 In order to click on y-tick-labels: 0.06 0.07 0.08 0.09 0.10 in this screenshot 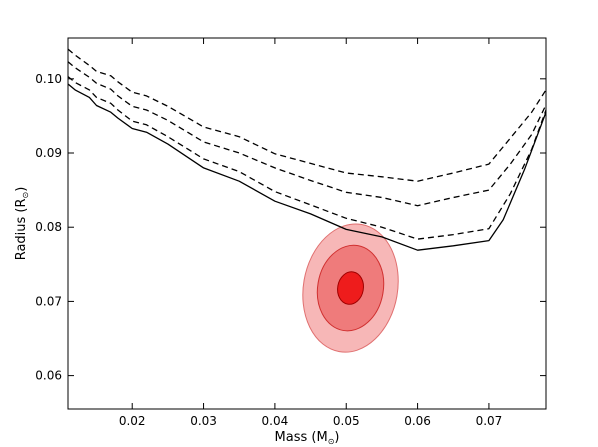, I will do `click(48, 227)`.